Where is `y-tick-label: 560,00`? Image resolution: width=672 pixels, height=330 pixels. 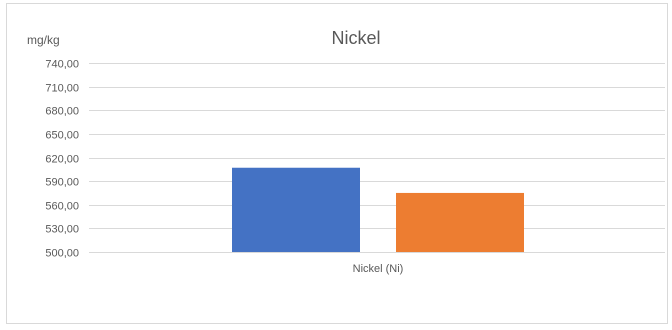
y-tick-label: 560,00 is located at coordinates (62, 207).